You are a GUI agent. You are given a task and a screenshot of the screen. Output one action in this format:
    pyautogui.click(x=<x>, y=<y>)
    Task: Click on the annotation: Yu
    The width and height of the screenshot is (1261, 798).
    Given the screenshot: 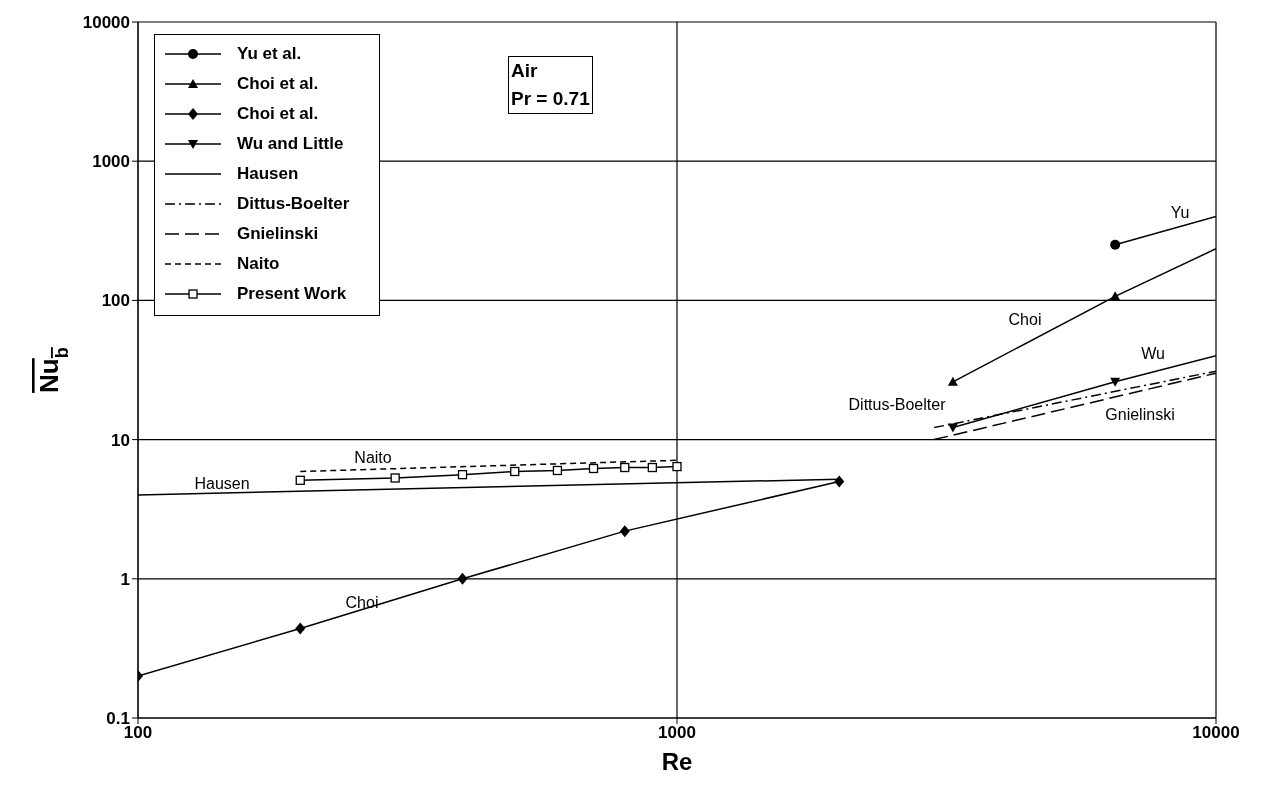 What is the action you would take?
    pyautogui.click(x=1180, y=213)
    